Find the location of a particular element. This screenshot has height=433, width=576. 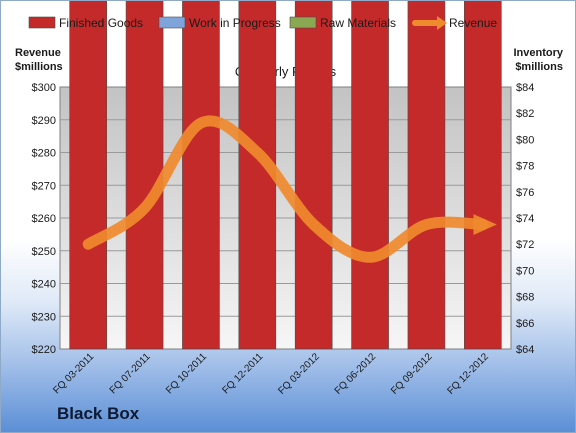

right-tick-label: $84 is located at coordinates (525, 88).